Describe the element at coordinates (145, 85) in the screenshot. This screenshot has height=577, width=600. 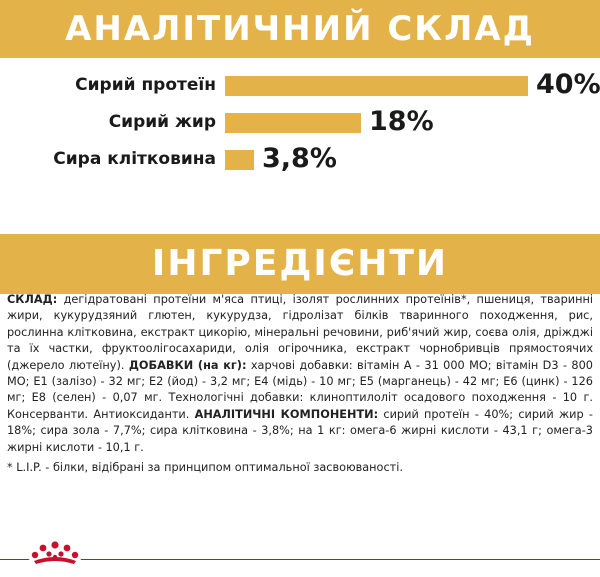
I see `analysis-label-protein: Сирий протеїн` at that location.